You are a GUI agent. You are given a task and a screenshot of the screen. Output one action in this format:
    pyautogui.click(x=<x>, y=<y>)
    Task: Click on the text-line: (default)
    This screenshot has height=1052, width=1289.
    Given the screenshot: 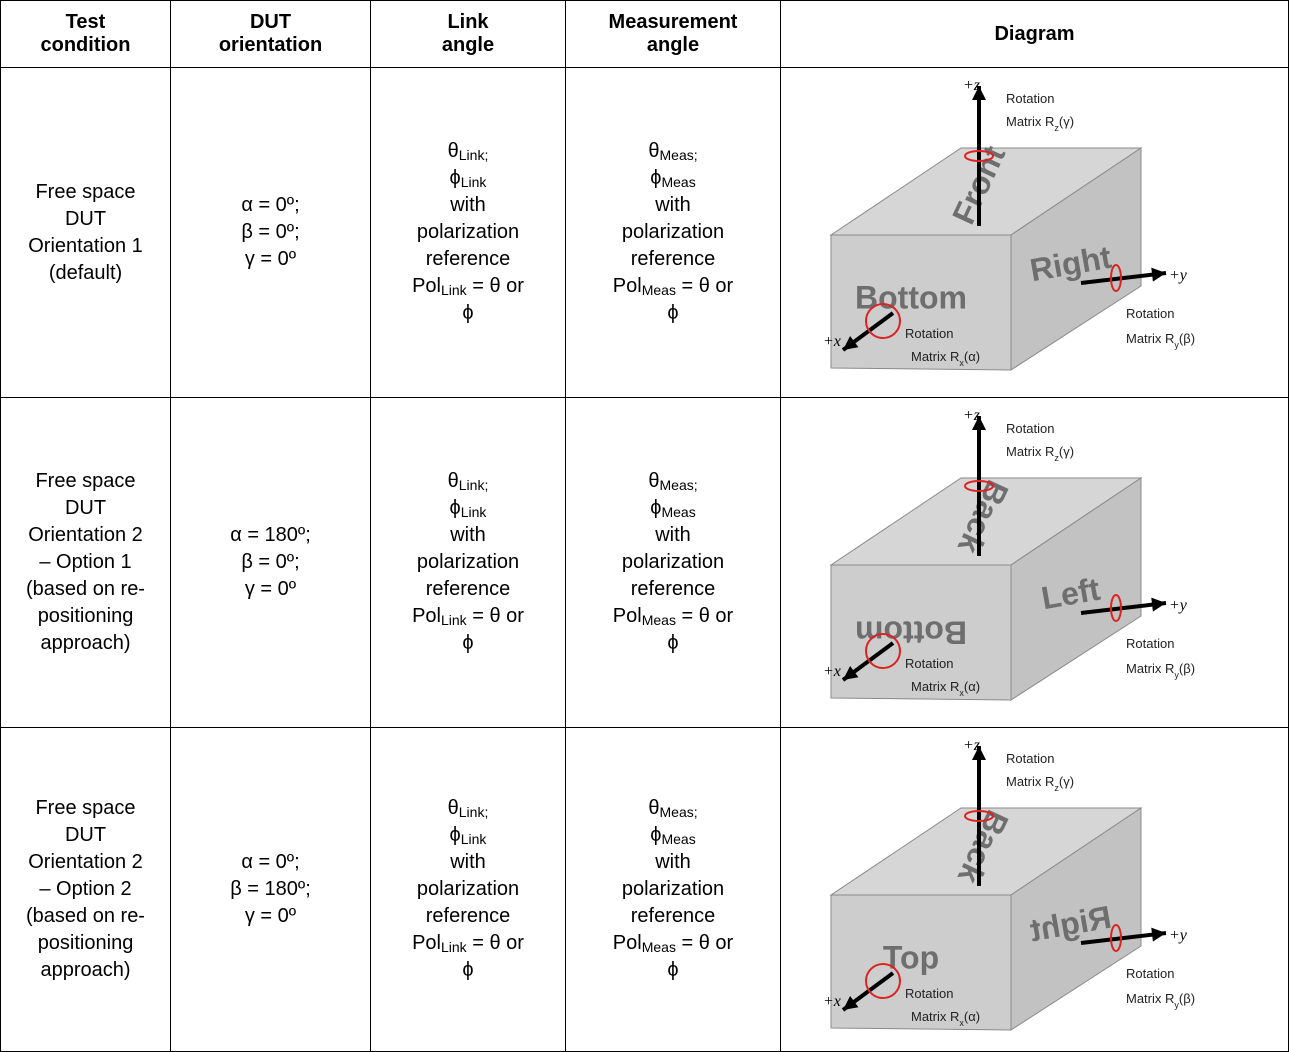 What is the action you would take?
    pyautogui.click(x=85, y=272)
    